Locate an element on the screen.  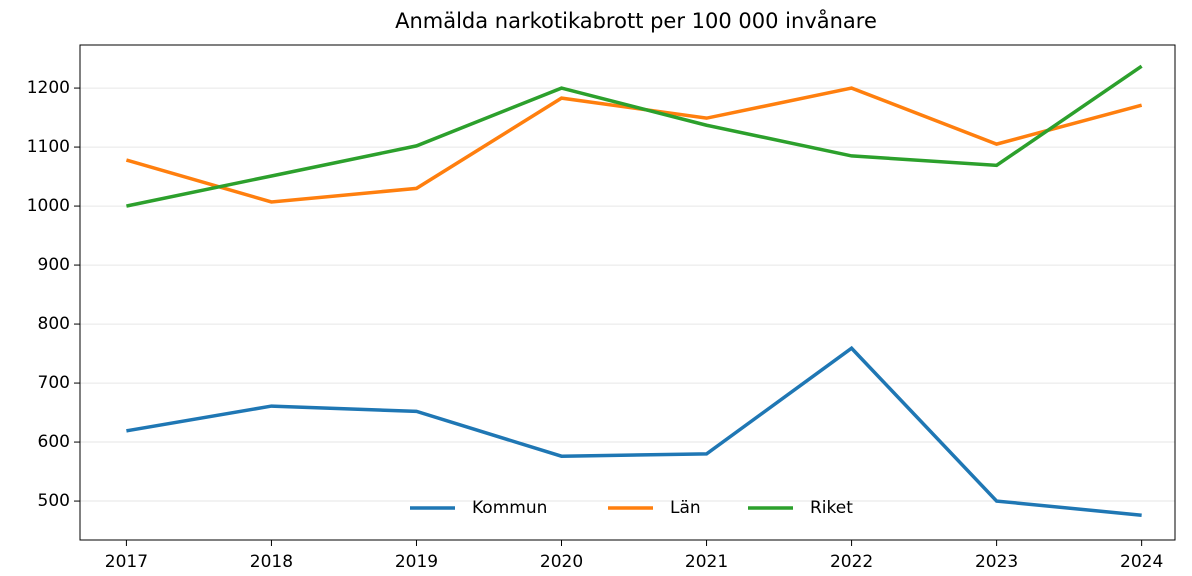
legend-label: Län is located at coordinates (685, 508).